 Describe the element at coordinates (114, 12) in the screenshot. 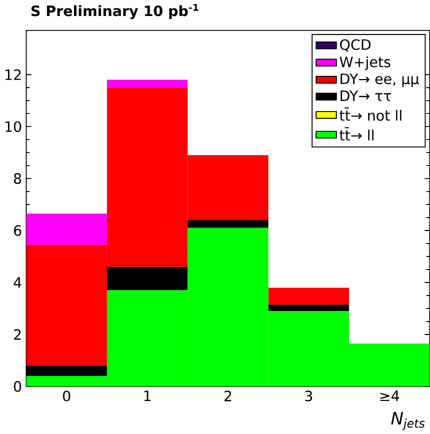

I see `chart-title: S Preliminary 10 pb$^{-1}$` at that location.